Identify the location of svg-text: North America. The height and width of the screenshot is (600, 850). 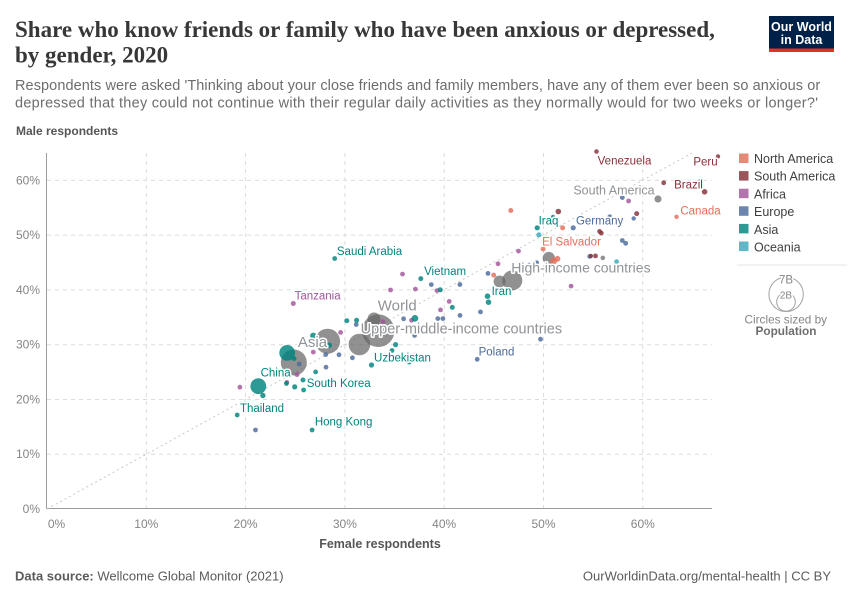
(793, 159).